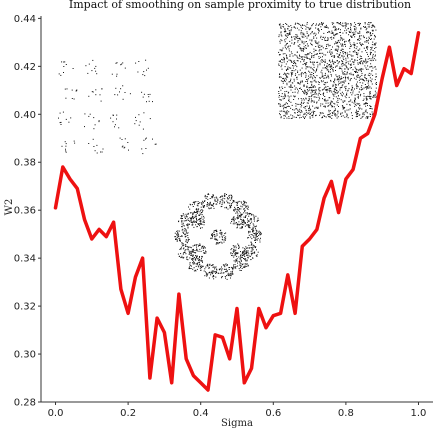 Image resolution: width=436 pixels, height=430 pixels. What do you see at coordinates (128, 413) in the screenshot?
I see `x-tick-label: 0.2` at bounding box center [128, 413].